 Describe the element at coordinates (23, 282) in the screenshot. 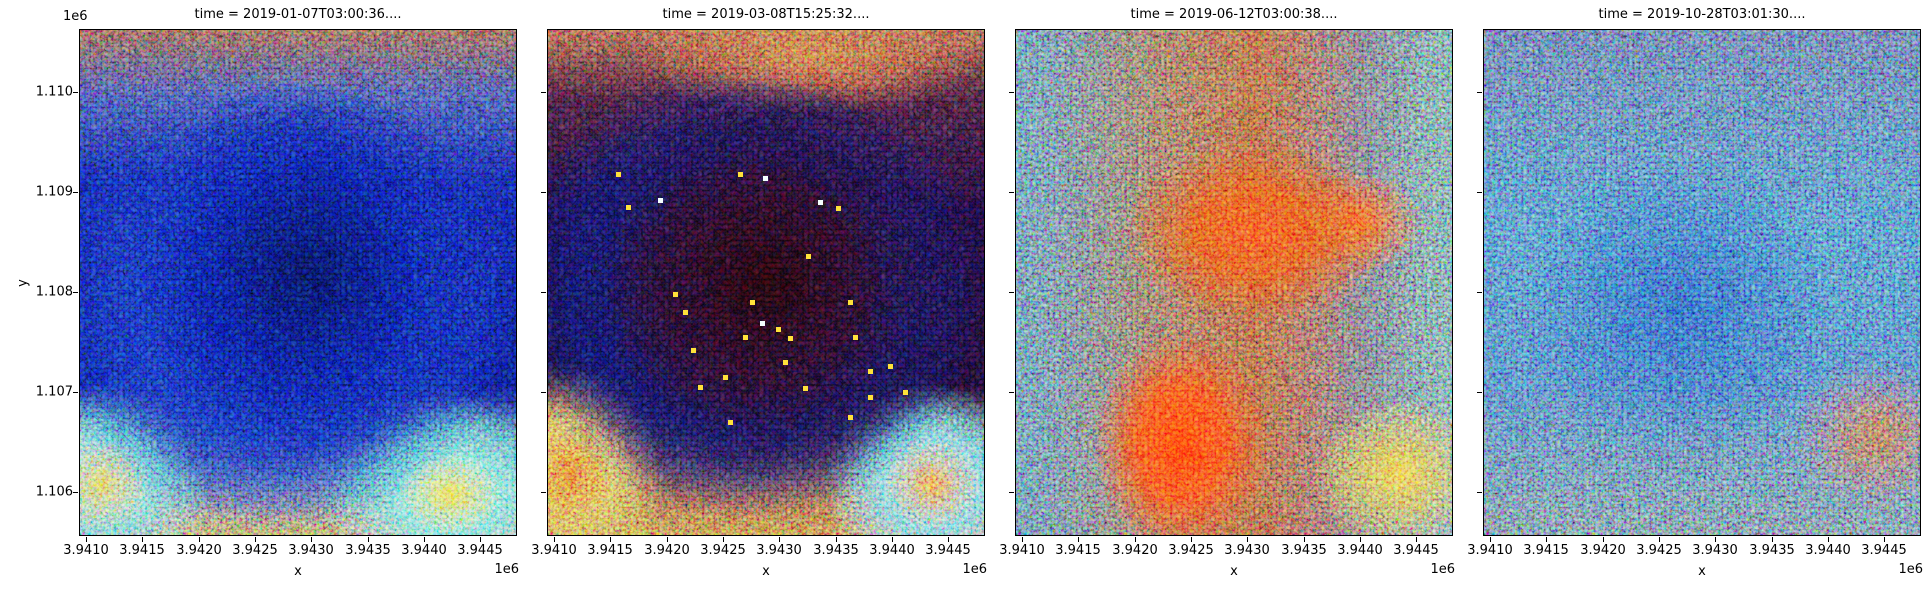

I see `y-axis-label: y` at that location.